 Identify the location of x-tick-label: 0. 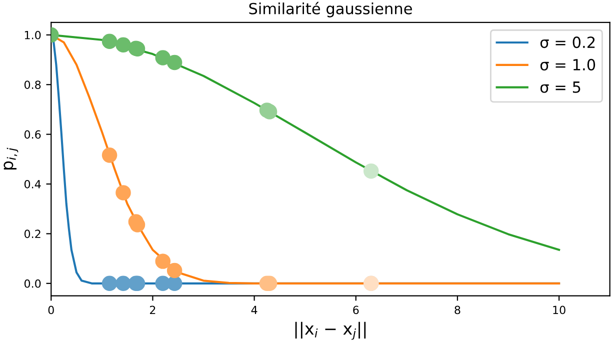
(51, 310).